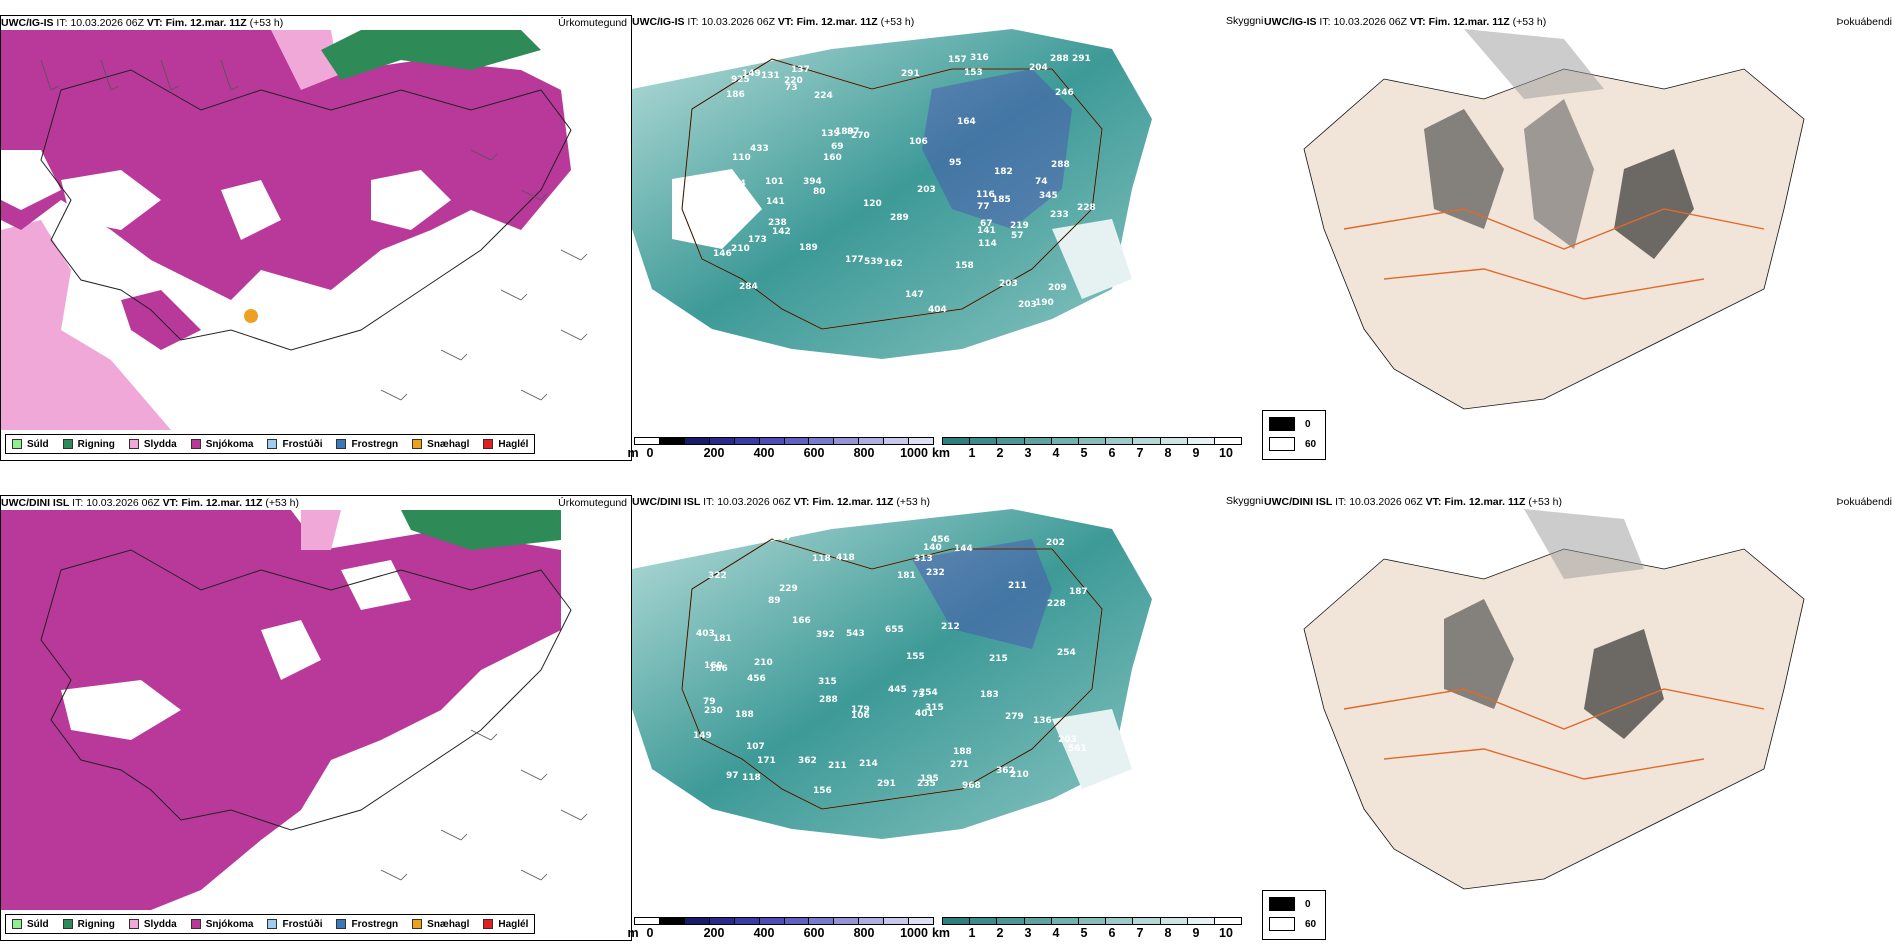 The width and height of the screenshot is (1900, 950). I want to click on wind-barbs, so click(314, 230).